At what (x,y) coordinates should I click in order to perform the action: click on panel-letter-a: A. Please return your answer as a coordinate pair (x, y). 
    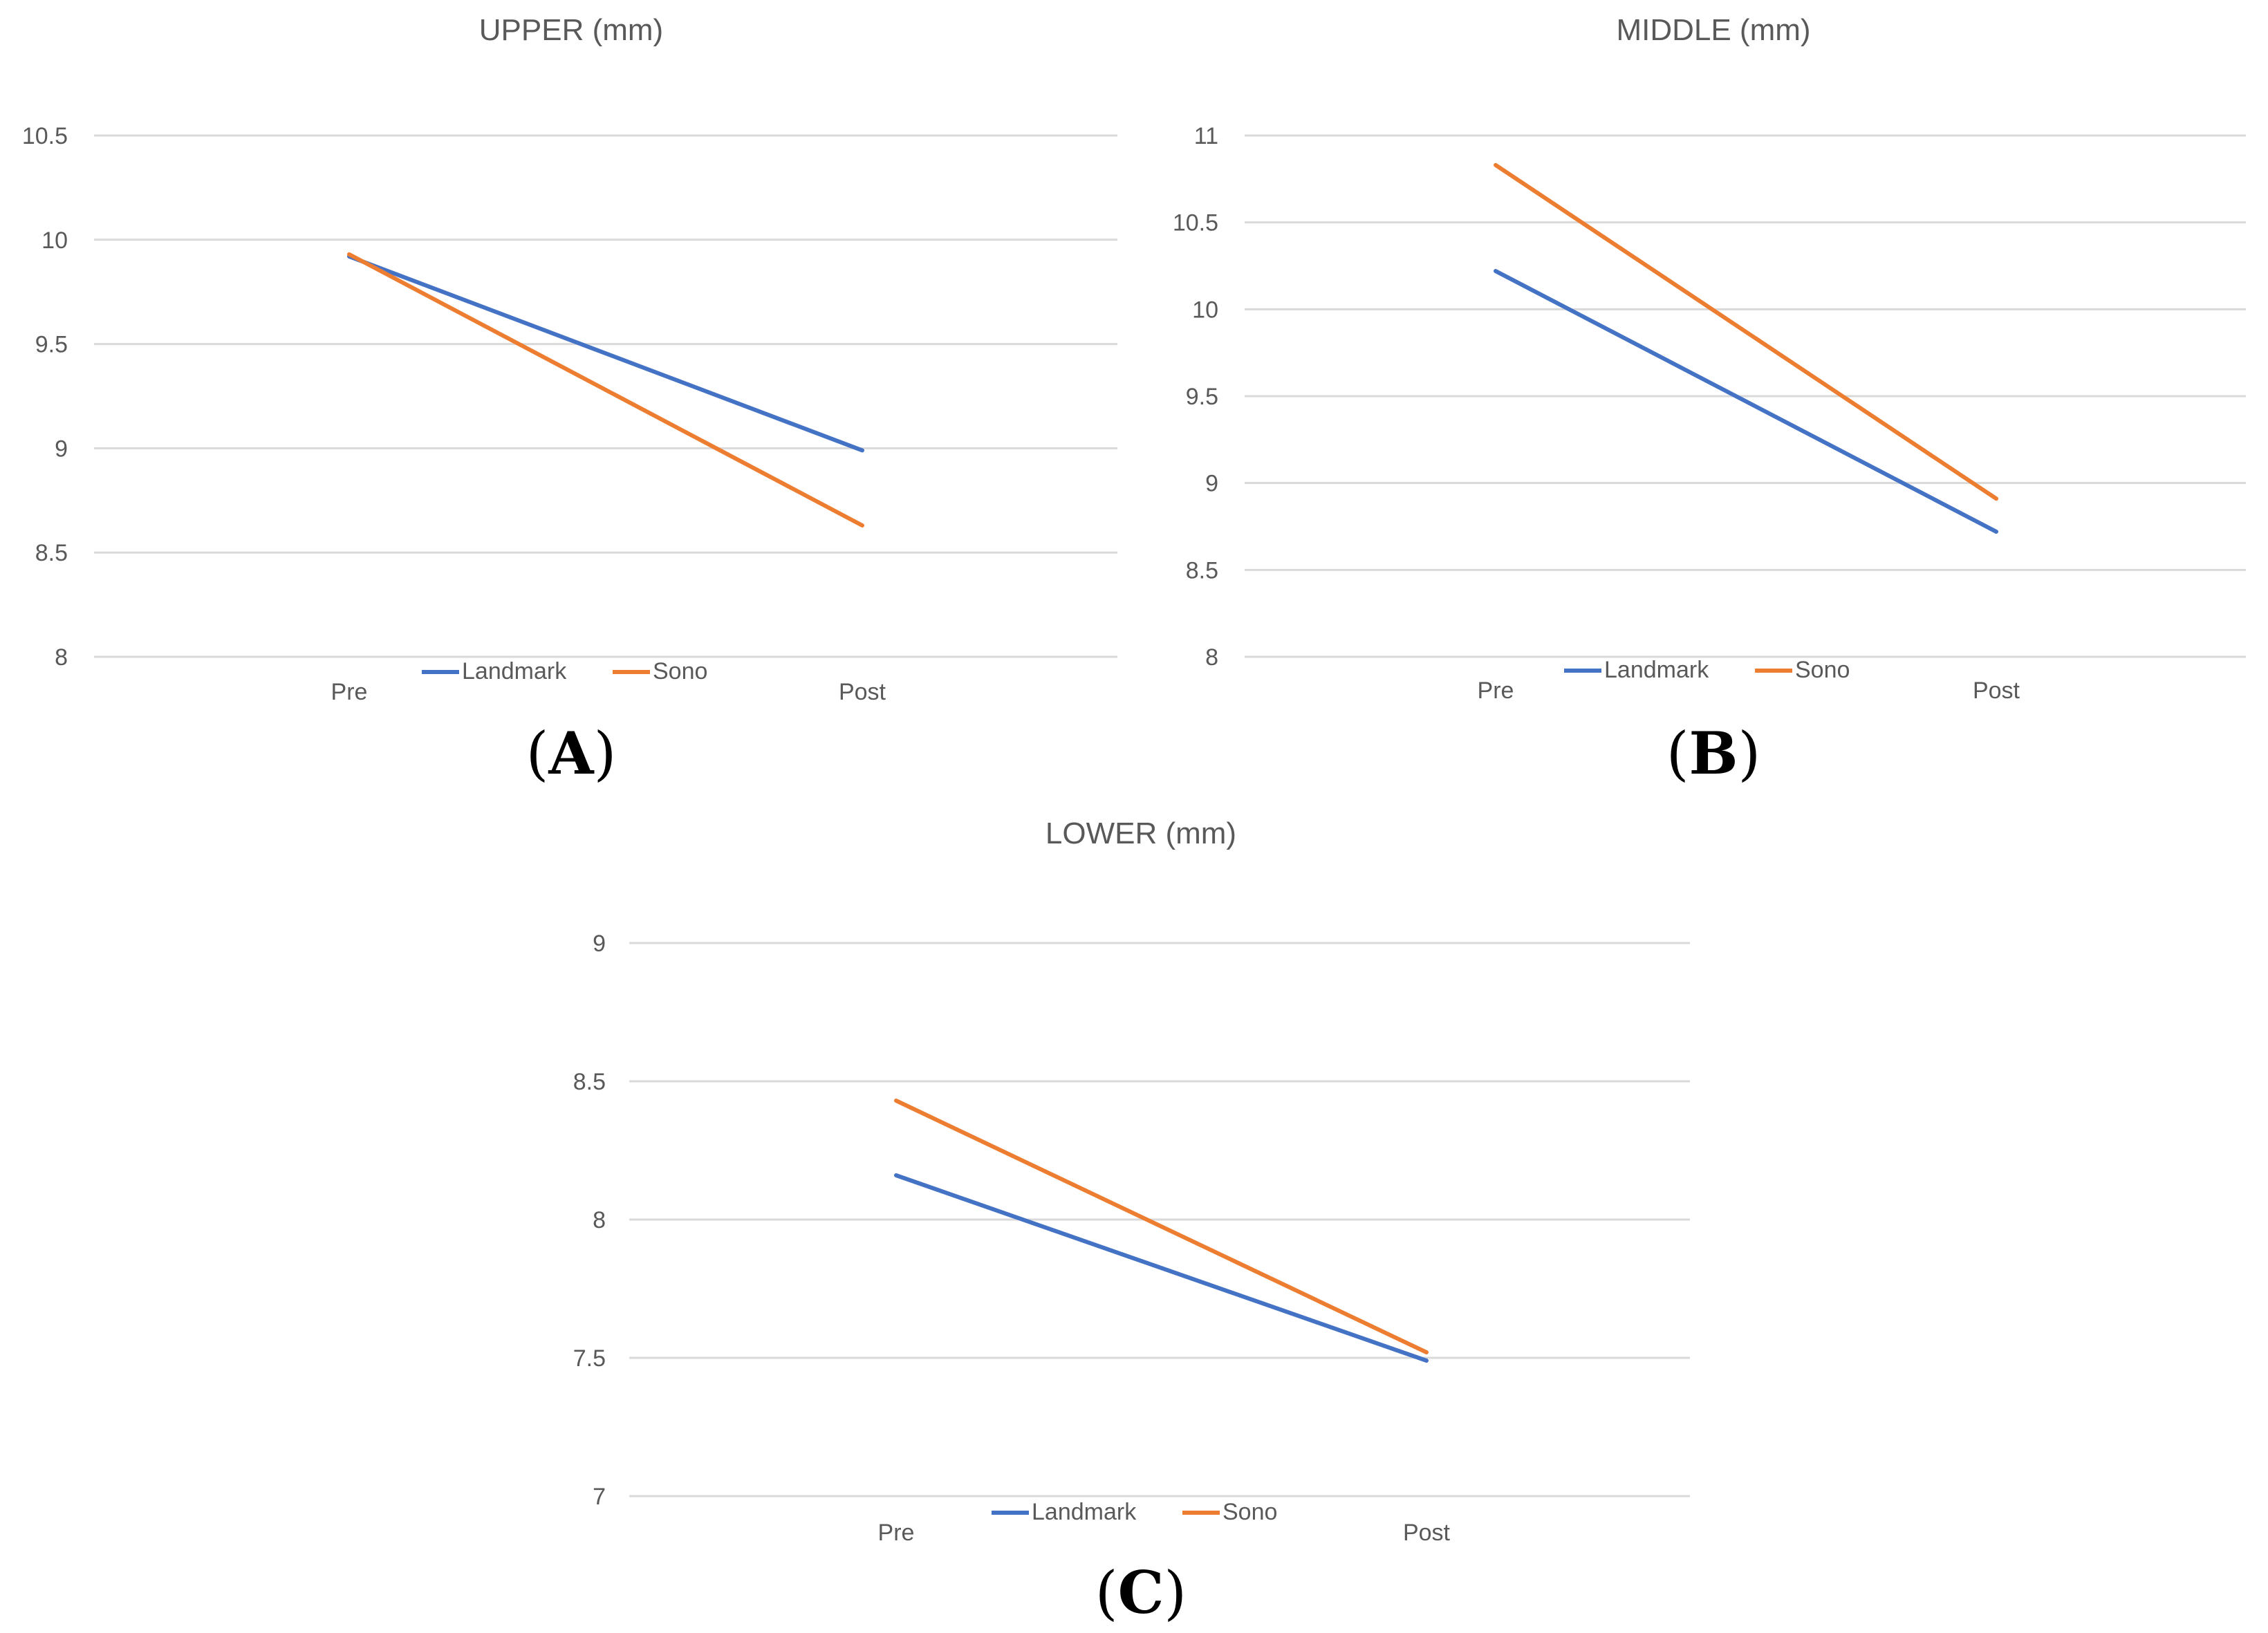
    Looking at the image, I should click on (571, 753).